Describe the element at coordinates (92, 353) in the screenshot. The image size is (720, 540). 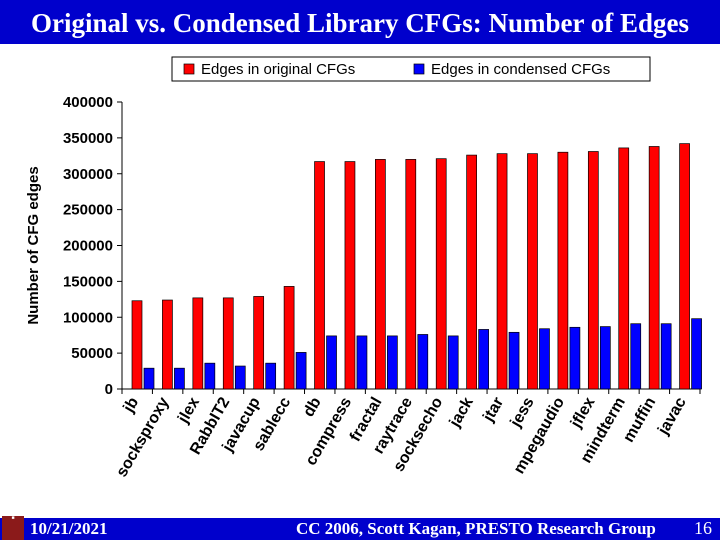
I see `y-tick-label: 50000` at that location.